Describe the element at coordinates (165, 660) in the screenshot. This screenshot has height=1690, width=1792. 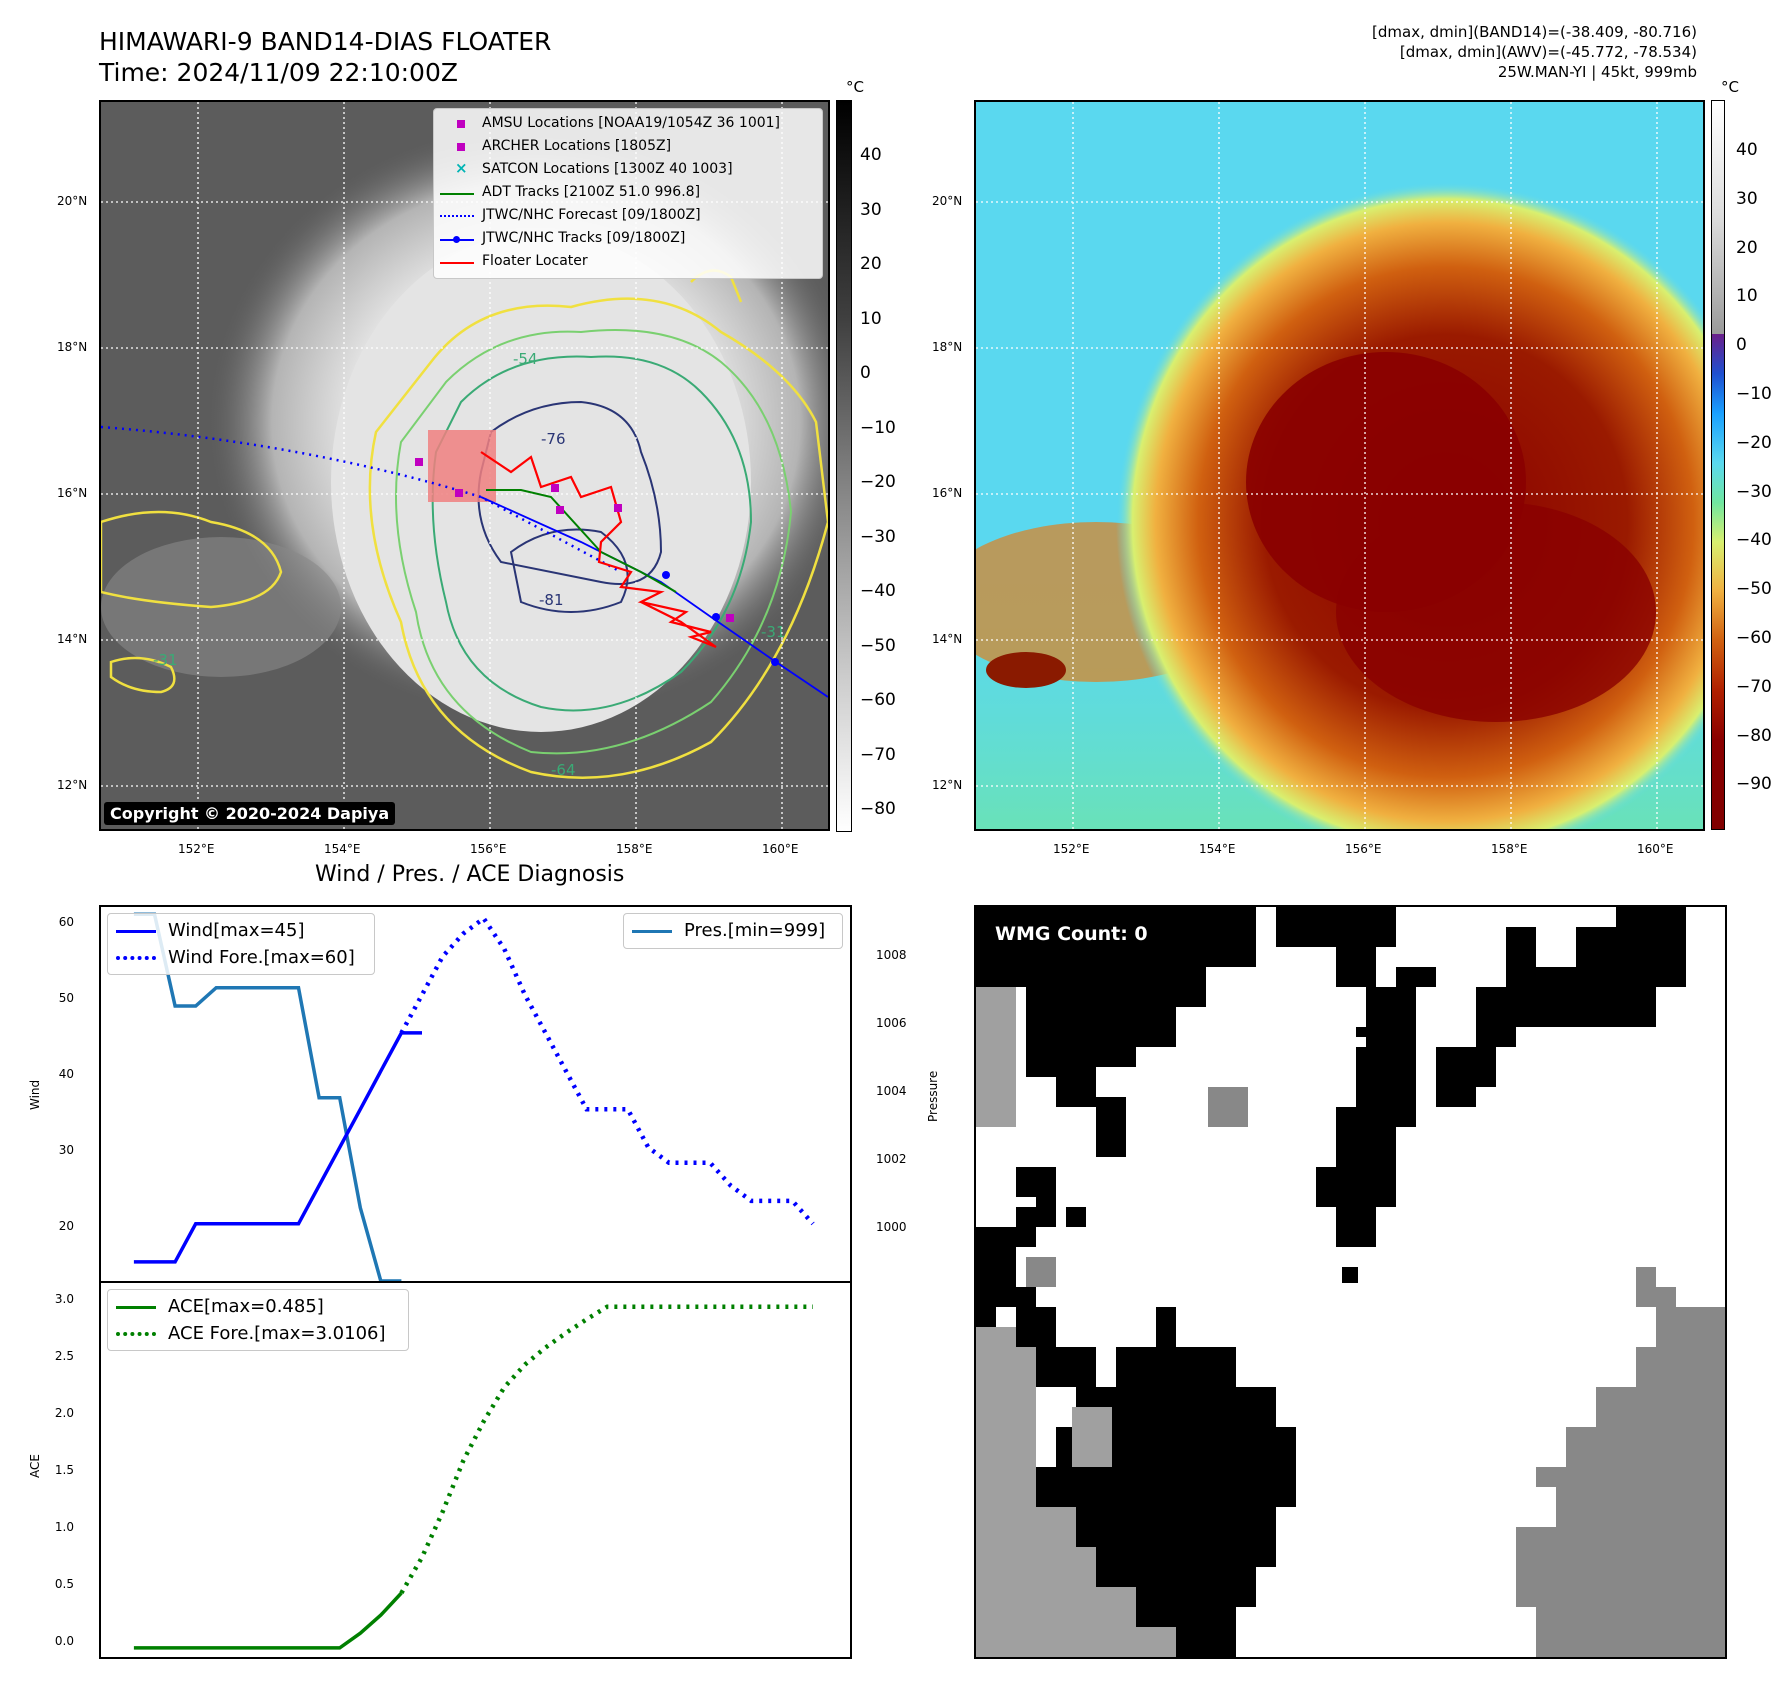
I see `contour-label: -31` at that location.